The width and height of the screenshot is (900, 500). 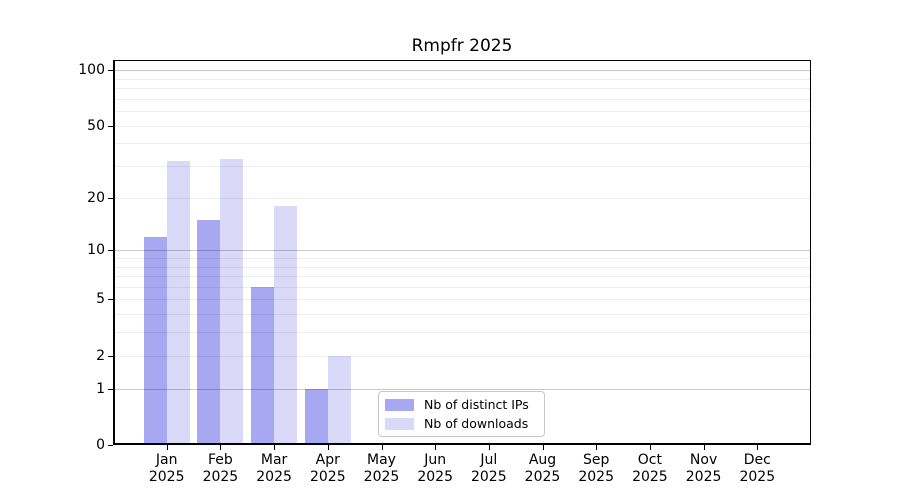 What do you see at coordinates (488, 468) in the screenshot?
I see `x-label-jul: Jul 2025` at bounding box center [488, 468].